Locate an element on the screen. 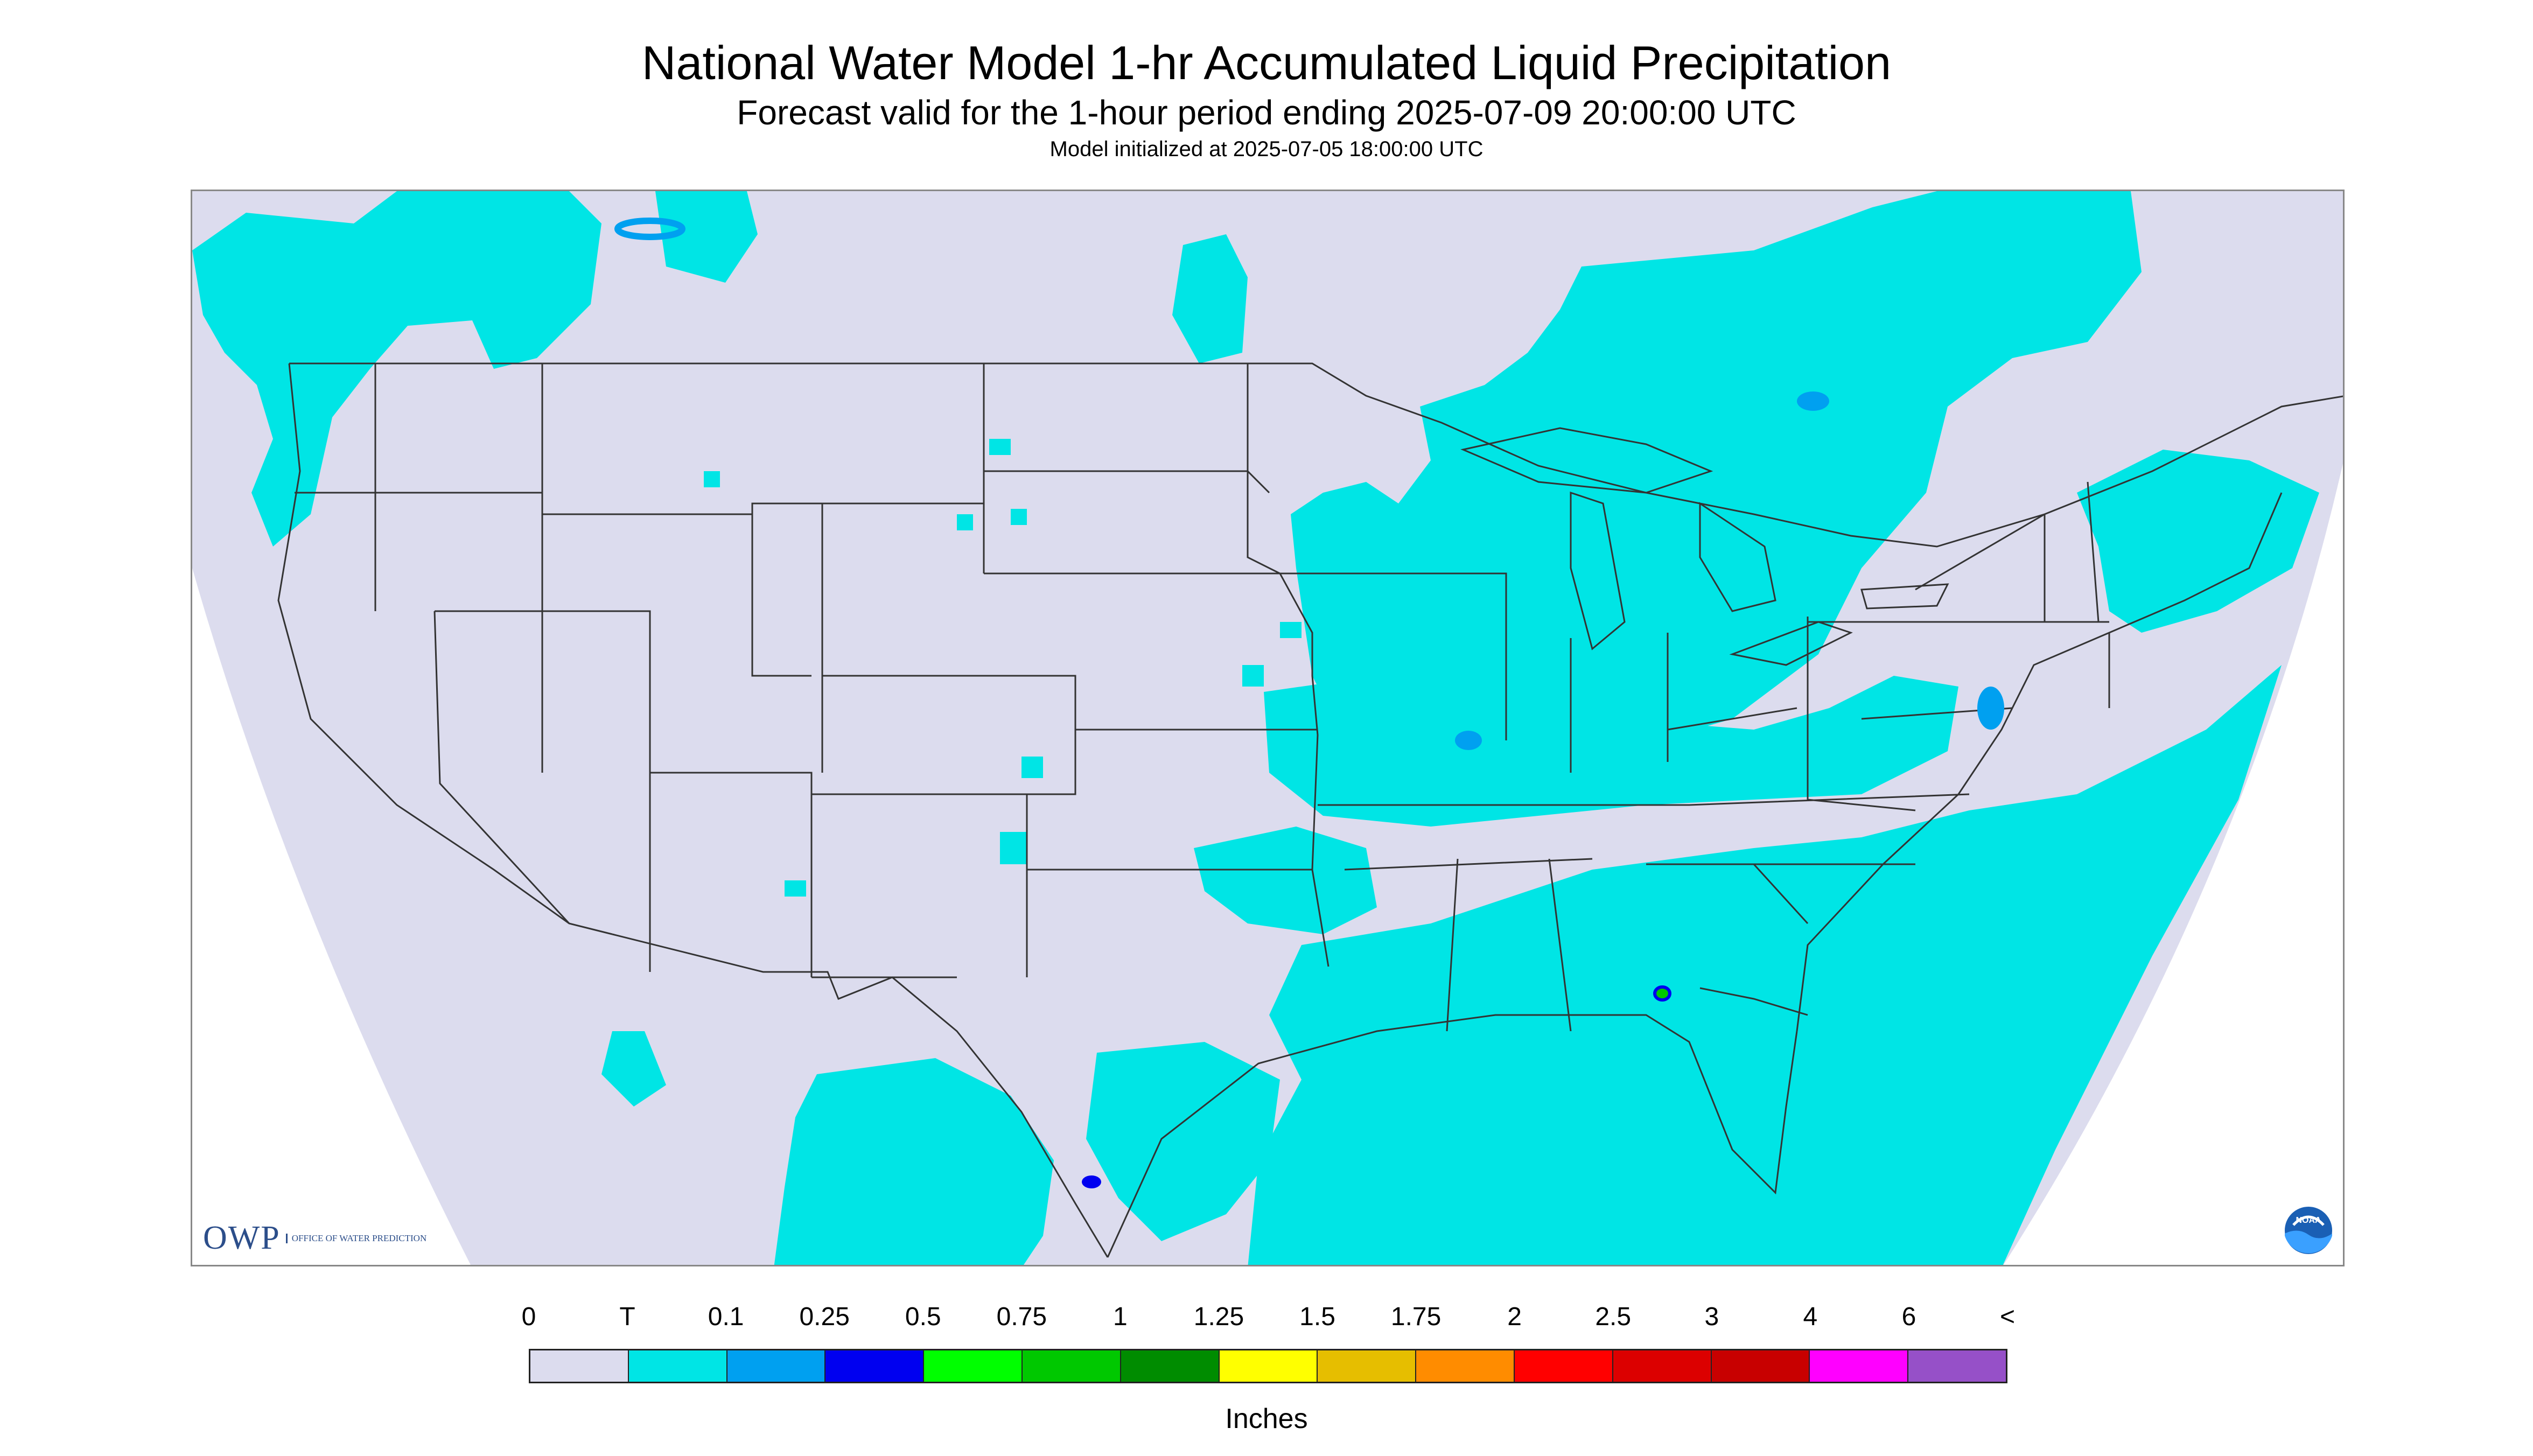 The image size is (2533, 1456). precip-area-northeast is located at coordinates (2198, 541).